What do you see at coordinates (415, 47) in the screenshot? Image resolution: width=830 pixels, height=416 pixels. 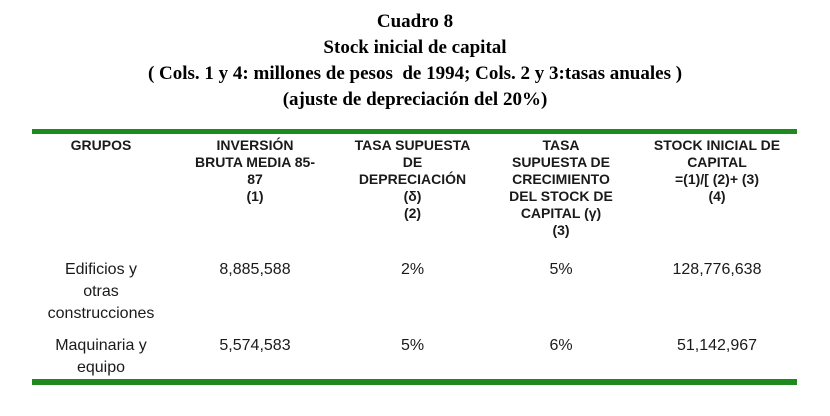 I see `table-main-title: Stock inicial de capital` at bounding box center [415, 47].